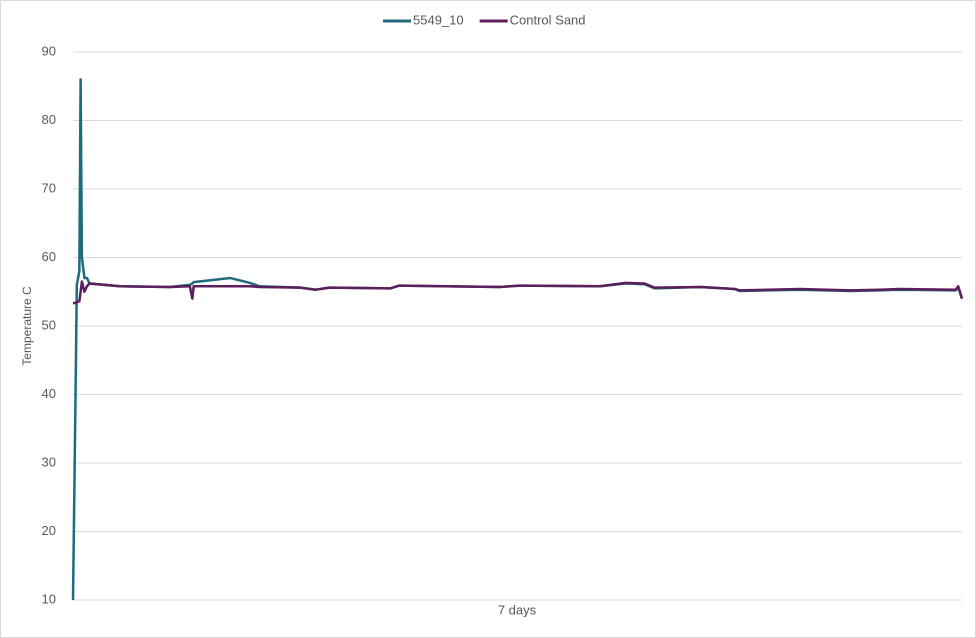 The height and width of the screenshot is (638, 976). Describe the element at coordinates (49, 119) in the screenshot. I see `y-tick-label: 80` at that location.